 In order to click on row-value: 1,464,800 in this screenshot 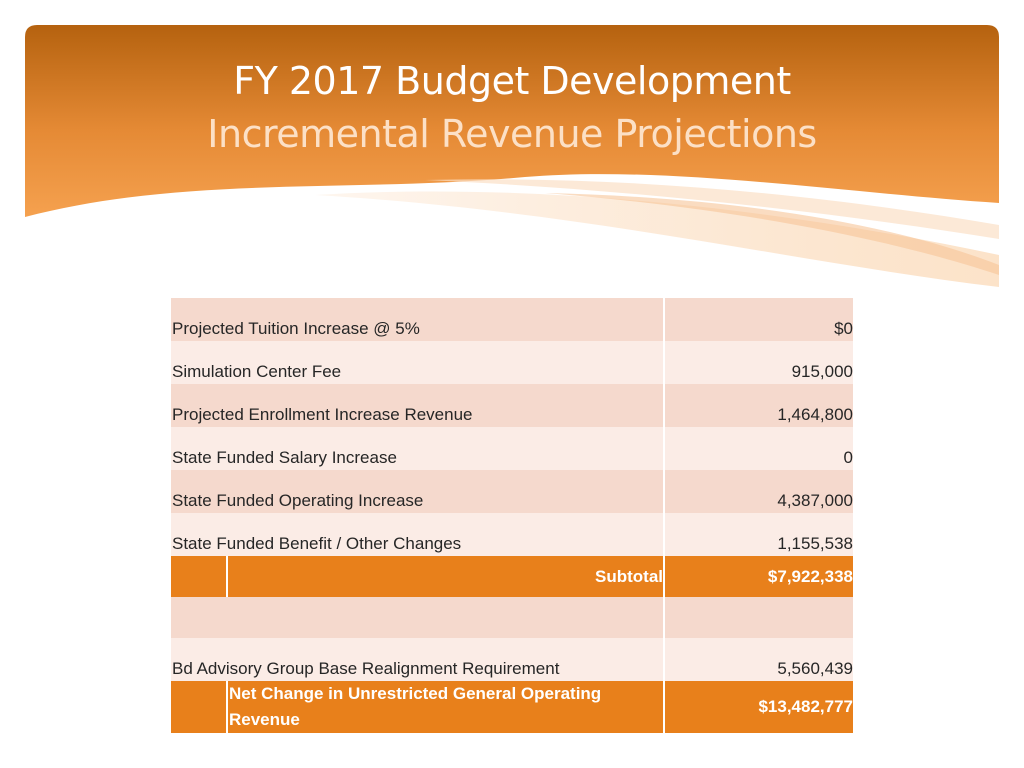, I will do `click(759, 405)`.